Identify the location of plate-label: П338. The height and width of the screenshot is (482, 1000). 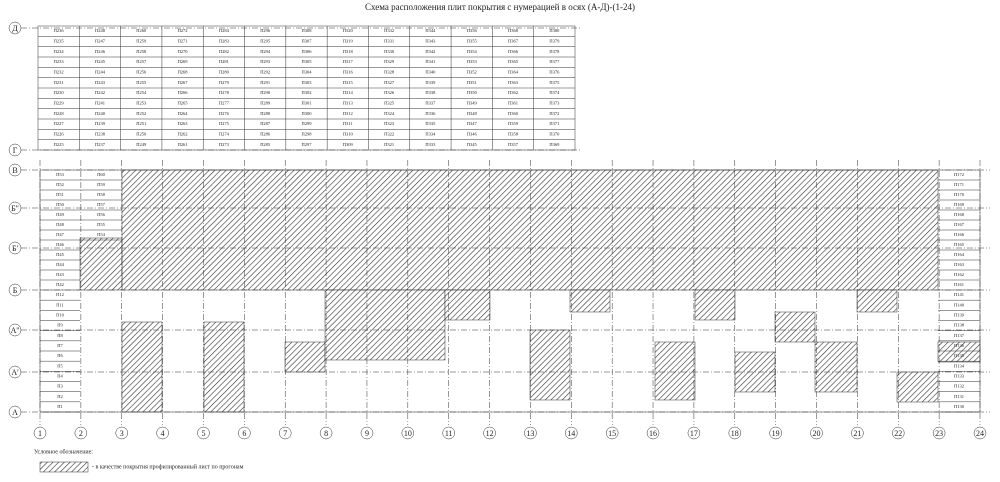
(430, 92).